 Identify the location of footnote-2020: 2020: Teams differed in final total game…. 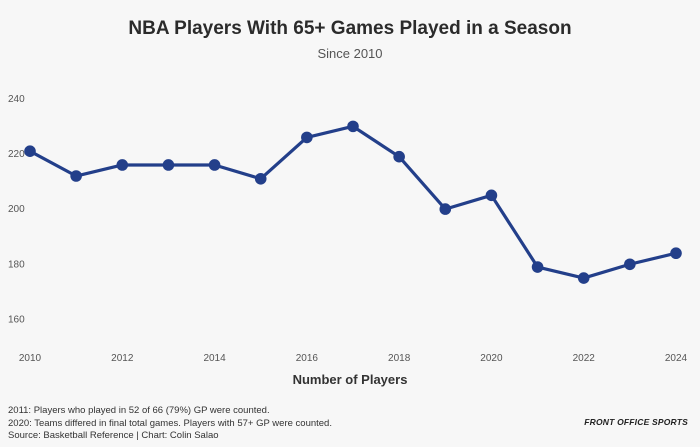
(170, 423).